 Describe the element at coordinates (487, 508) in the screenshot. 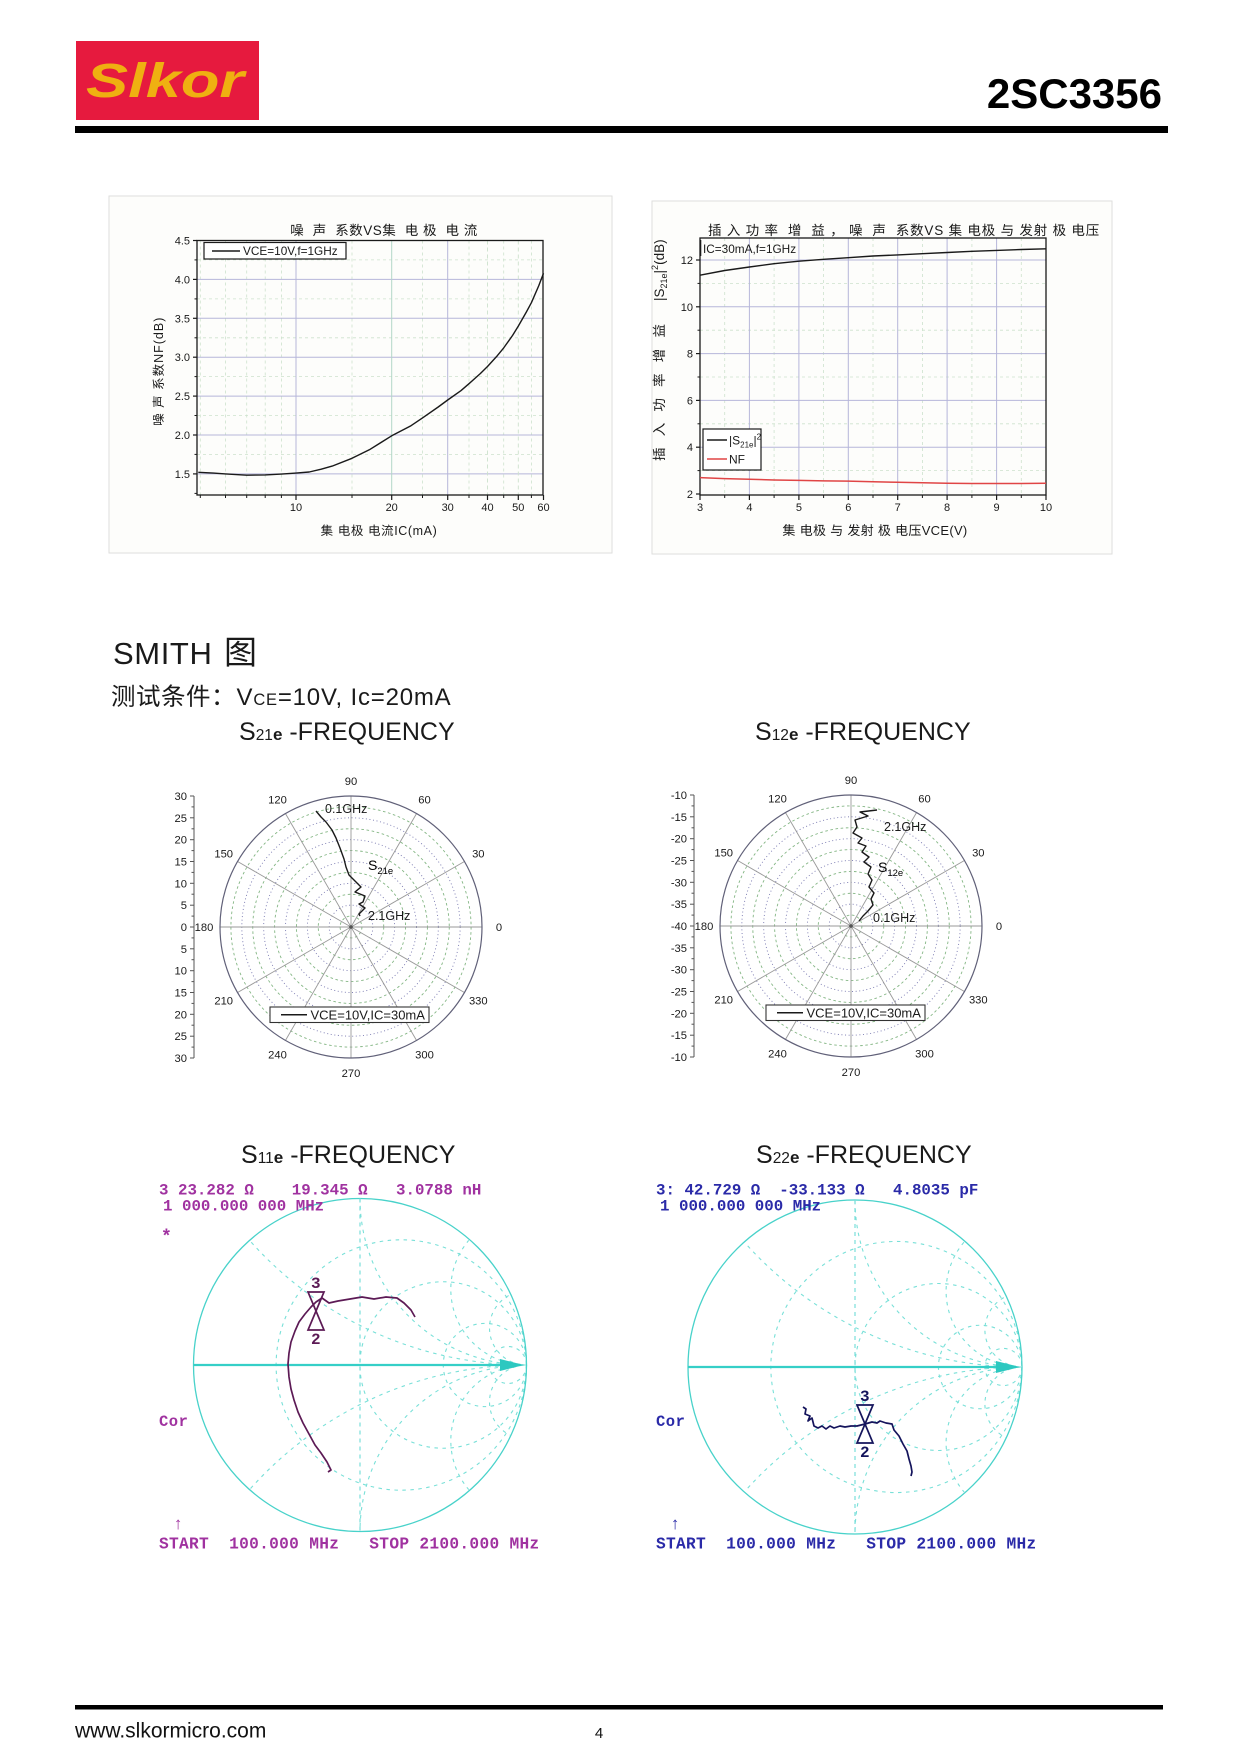

I see `svg-text: 40` at that location.